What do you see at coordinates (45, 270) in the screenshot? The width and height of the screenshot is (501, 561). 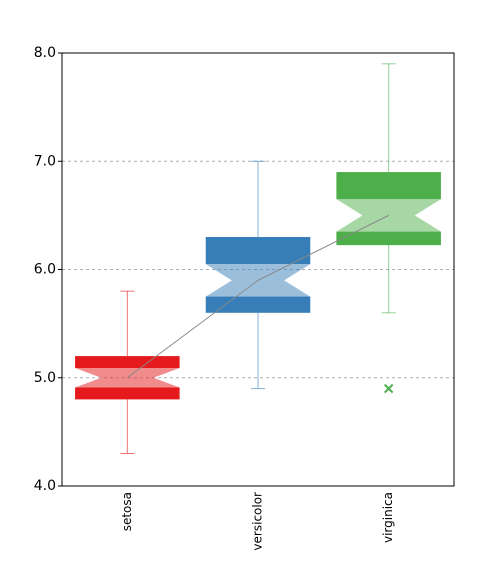 I see `y-tick-label: 6.0` at bounding box center [45, 270].